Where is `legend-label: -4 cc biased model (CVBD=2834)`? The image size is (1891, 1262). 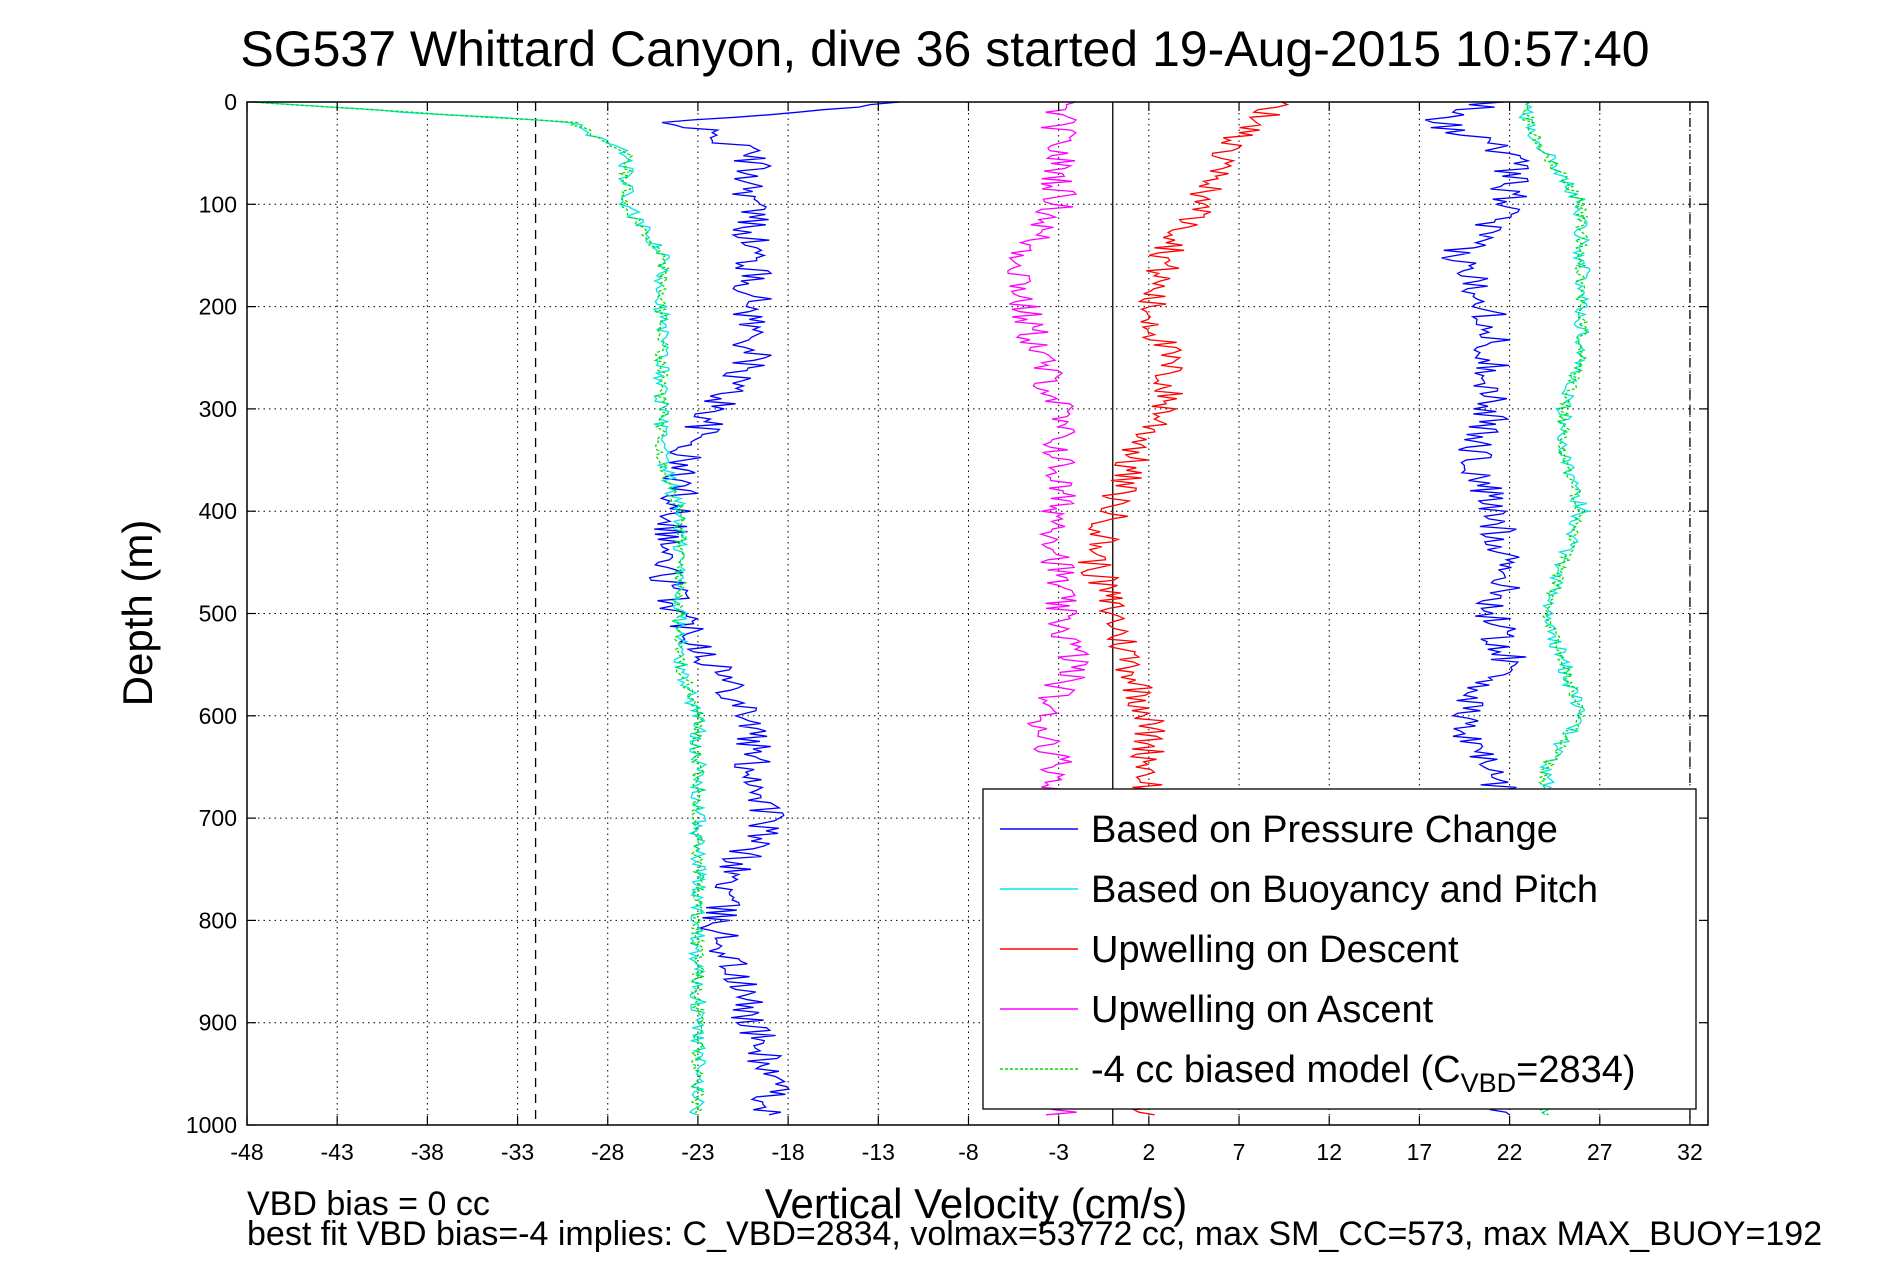 legend-label: -4 cc biased model (CVBD=2834) is located at coordinates (1363, 1073).